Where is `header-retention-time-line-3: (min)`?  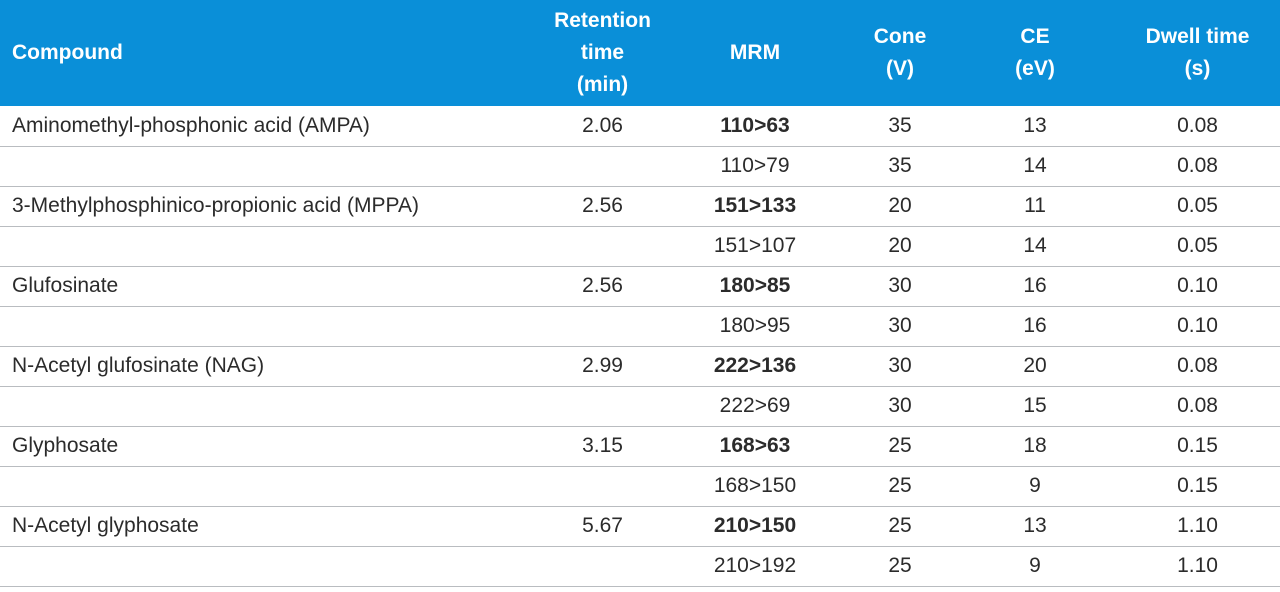
header-retention-time-line-3: (min) is located at coordinates (602, 84).